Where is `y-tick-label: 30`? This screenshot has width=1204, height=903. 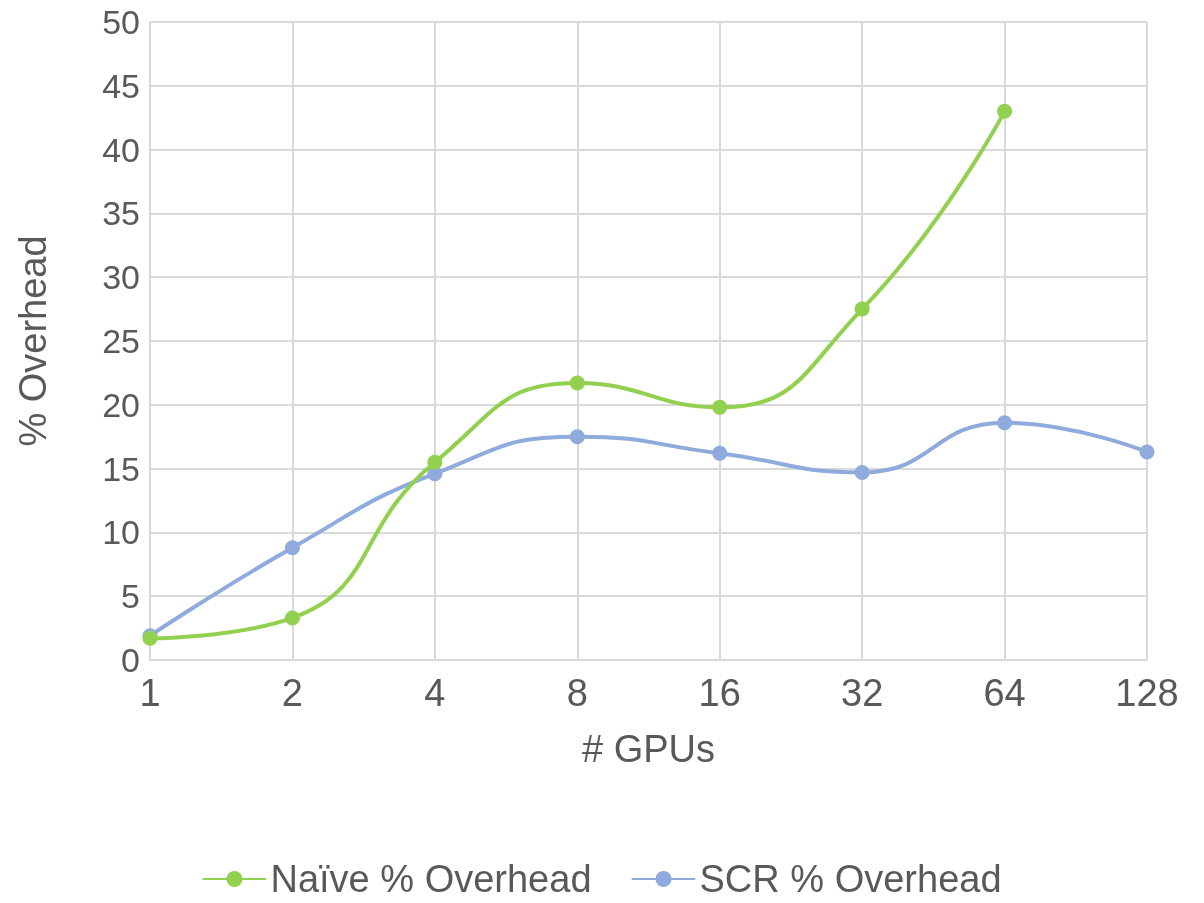
y-tick-label: 30 is located at coordinates (121, 277).